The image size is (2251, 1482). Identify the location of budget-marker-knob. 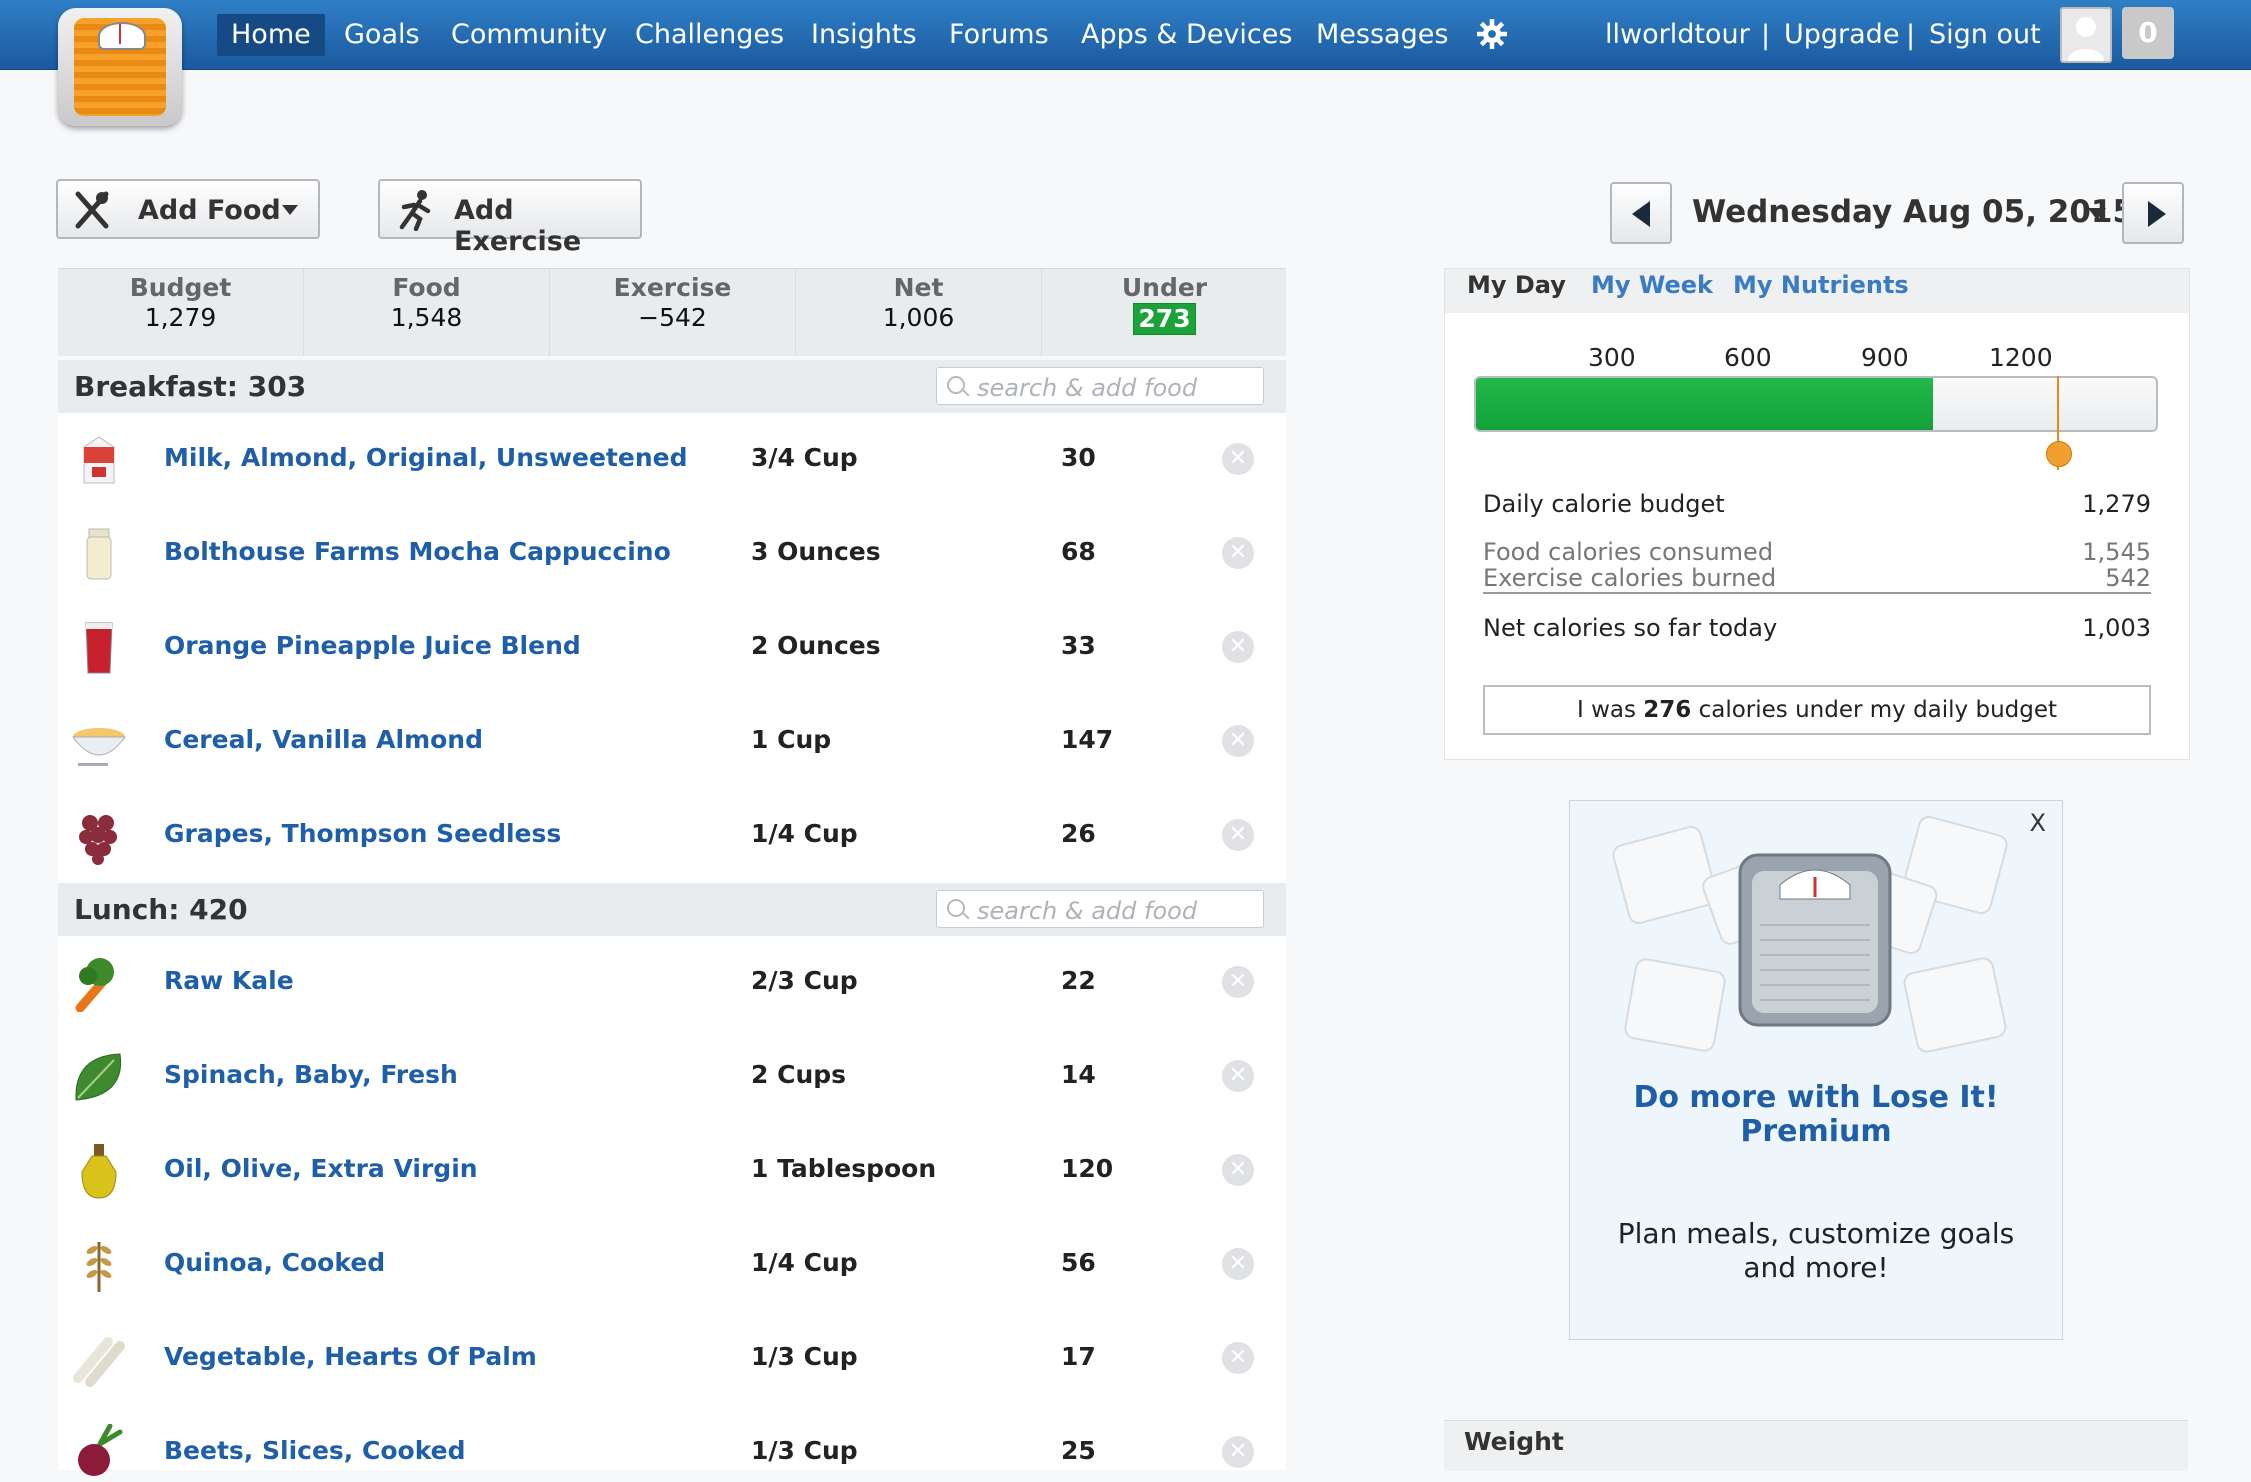
(2059, 454).